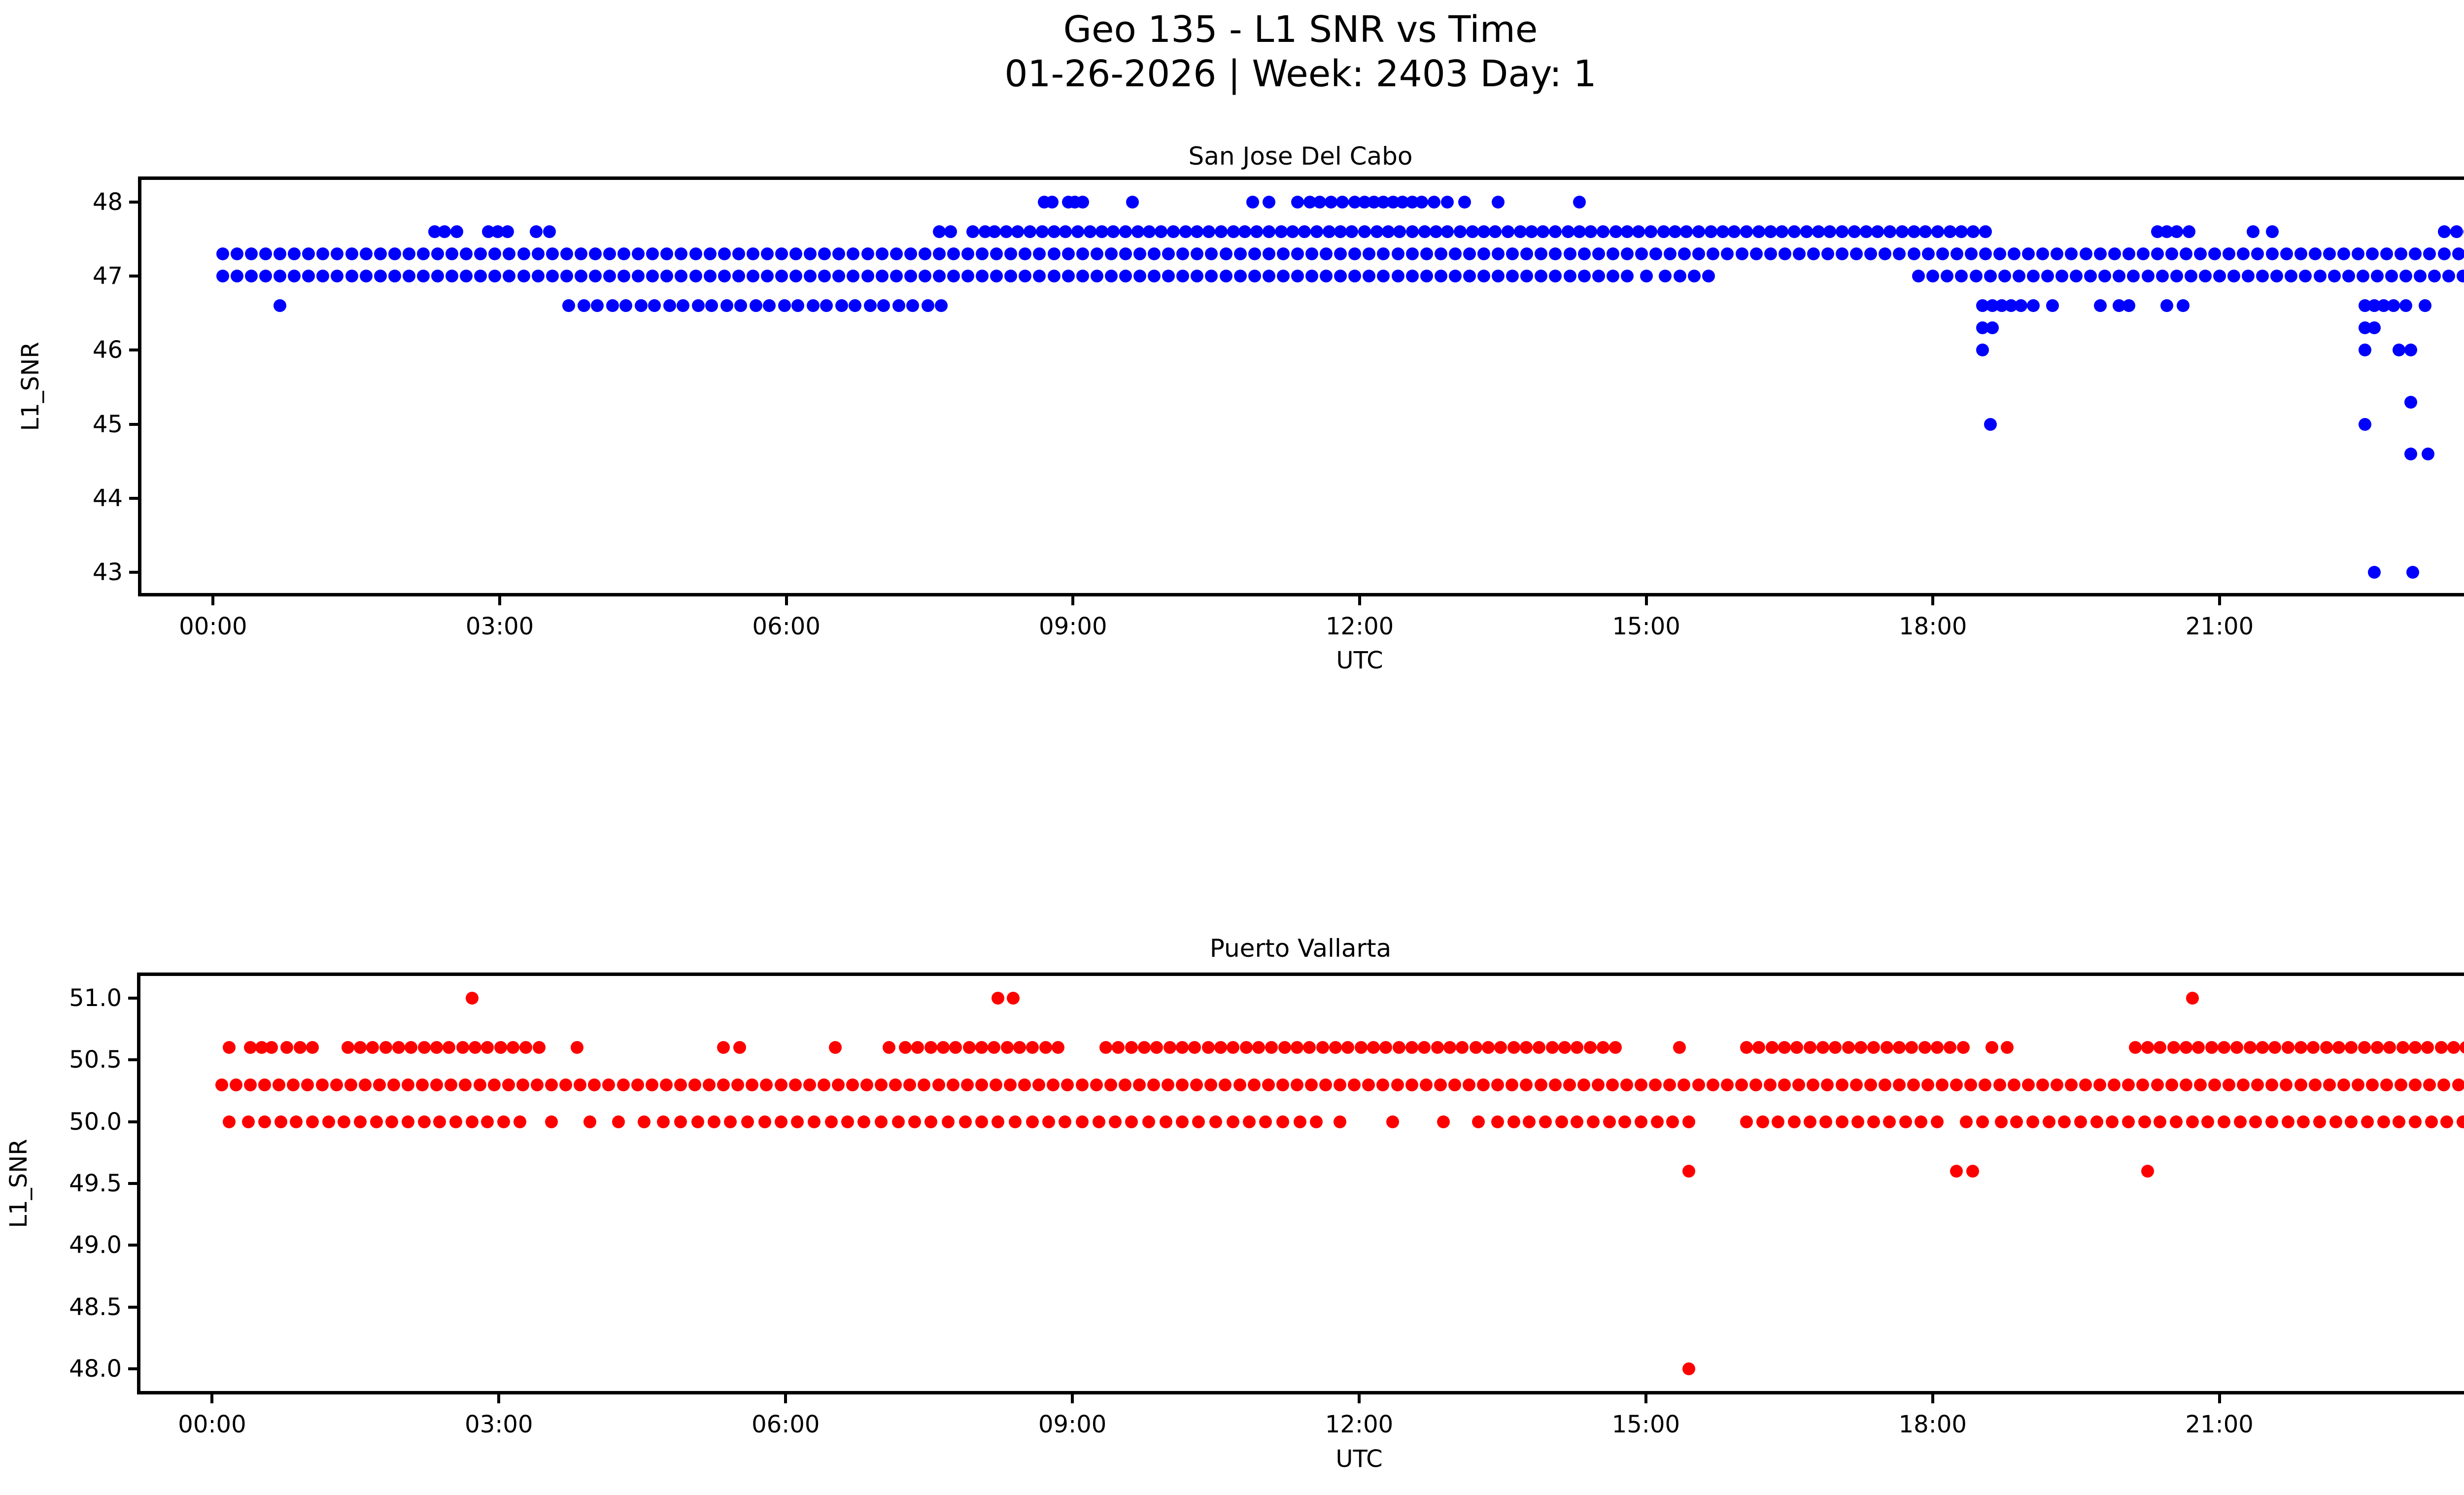 Image resolution: width=2464 pixels, height=1495 pixels. Describe the element at coordinates (107, 424) in the screenshot. I see `y-tick-label-top: 45` at that location.